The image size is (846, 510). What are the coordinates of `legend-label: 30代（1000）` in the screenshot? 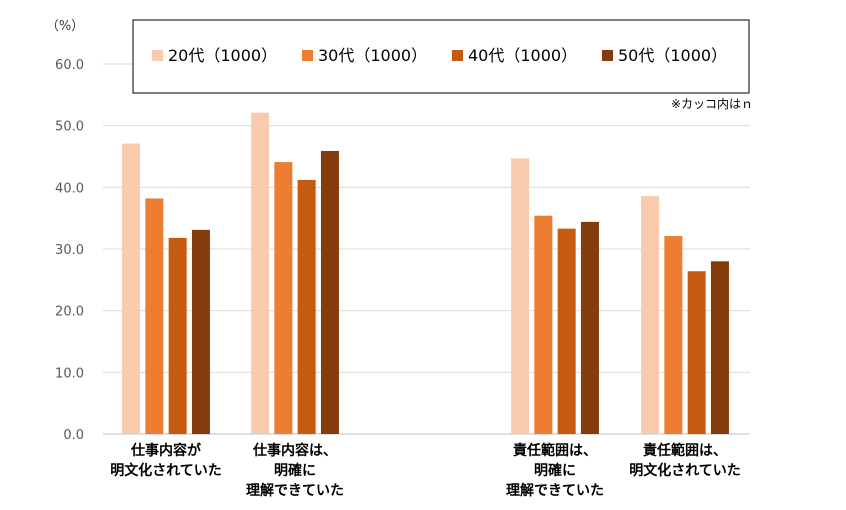 It's located at (372, 55).